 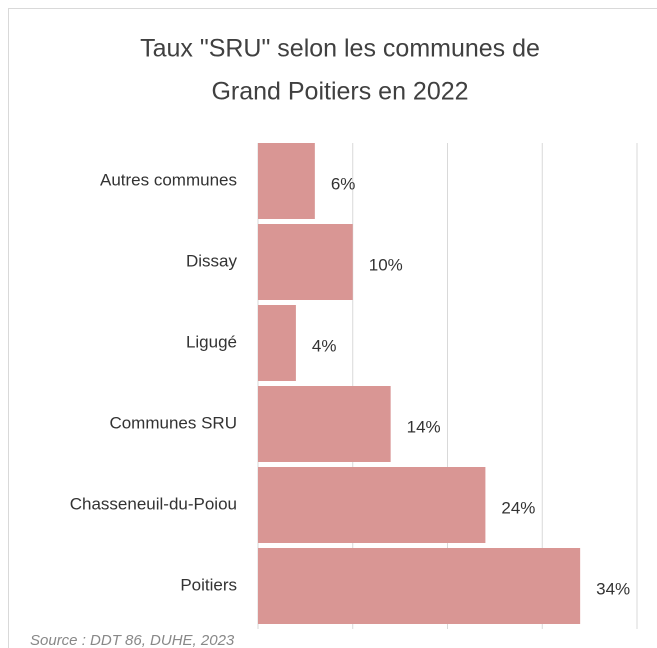 I want to click on value-label: 24%, so click(x=518, y=507).